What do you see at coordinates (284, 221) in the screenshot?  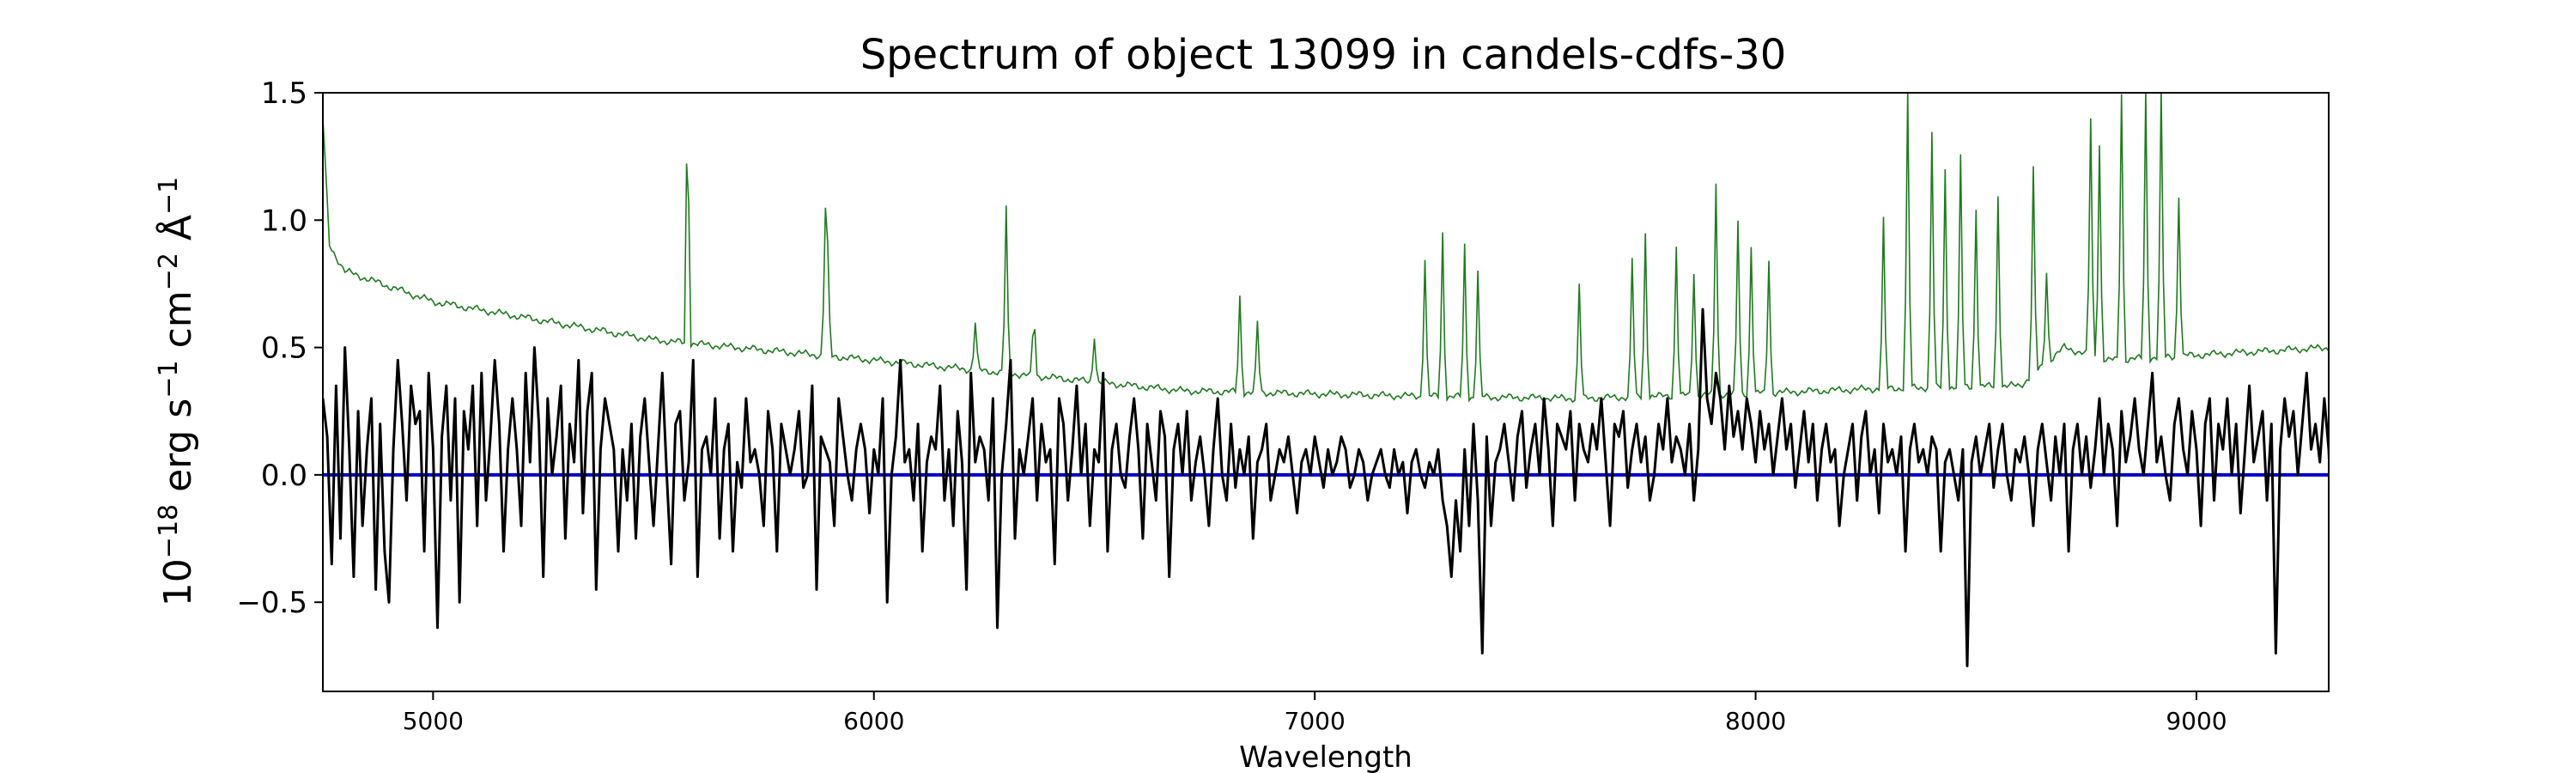 I see `y-tick-label: 1.0` at bounding box center [284, 221].